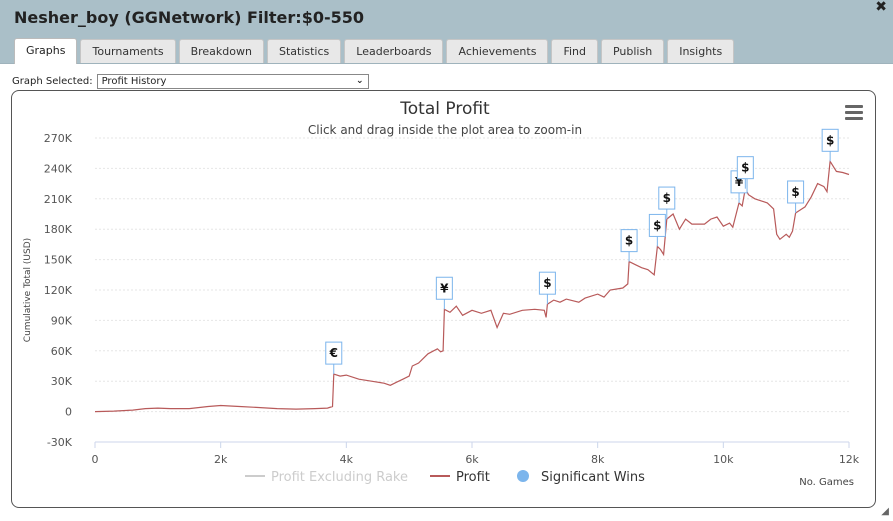 Image resolution: width=893 pixels, height=521 pixels. Describe the element at coordinates (849, 459) in the screenshot. I see `x-tick-label: 12k` at that location.